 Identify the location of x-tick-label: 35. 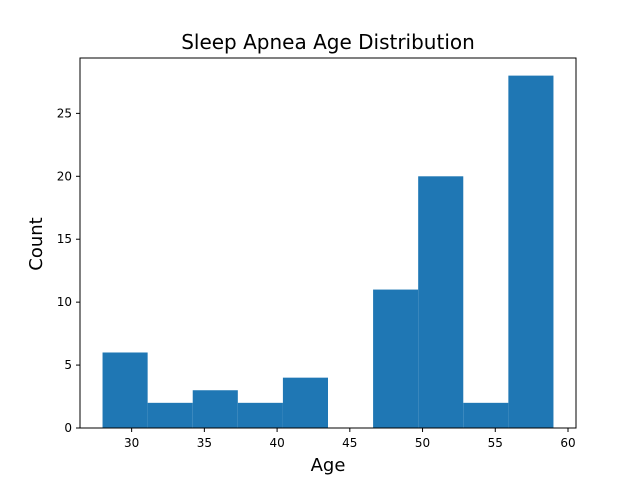
(204, 443).